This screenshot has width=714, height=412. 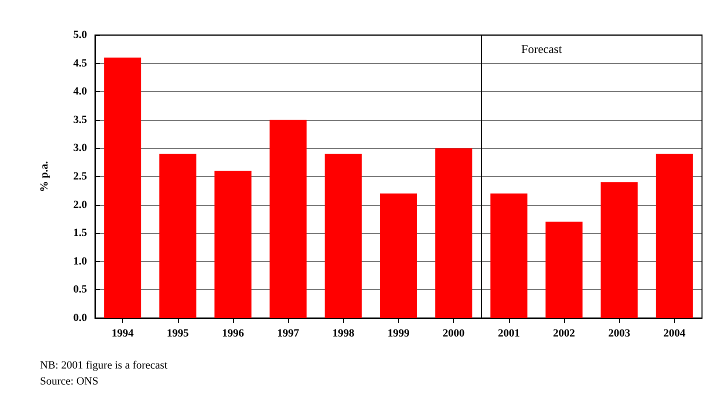 I want to click on y-tick-label: 2.0, so click(x=80, y=204).